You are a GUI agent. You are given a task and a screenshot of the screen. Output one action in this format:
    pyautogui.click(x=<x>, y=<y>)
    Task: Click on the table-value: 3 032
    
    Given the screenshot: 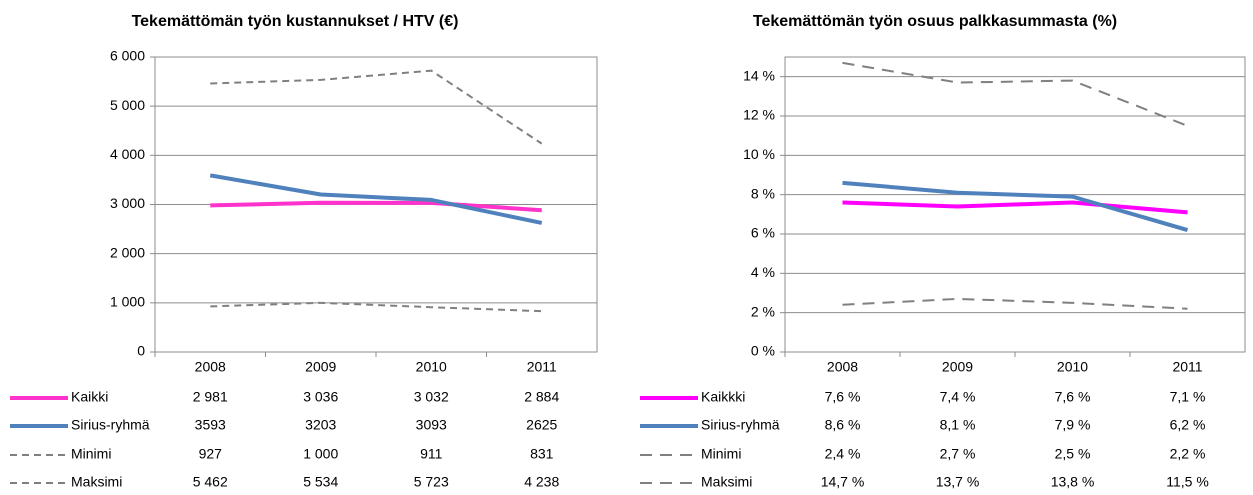 What is the action you would take?
    pyautogui.click(x=431, y=397)
    